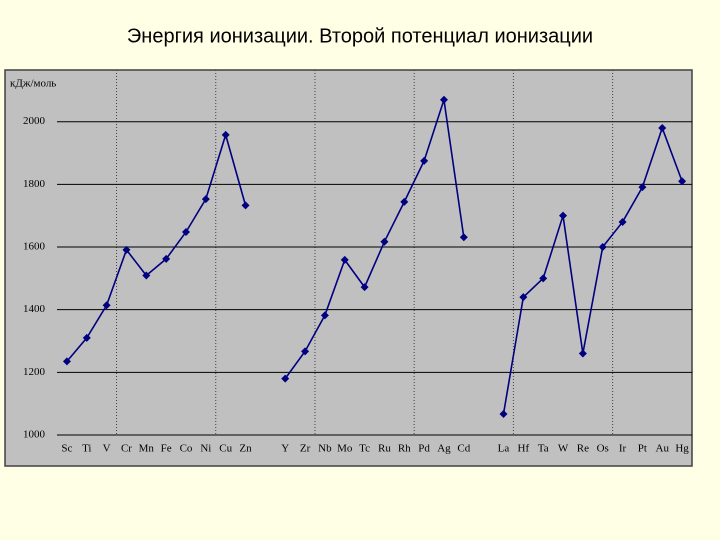 Image resolution: width=720 pixels, height=540 pixels. What do you see at coordinates (682, 449) in the screenshot?
I see `x-tick-label: Hg` at bounding box center [682, 449].